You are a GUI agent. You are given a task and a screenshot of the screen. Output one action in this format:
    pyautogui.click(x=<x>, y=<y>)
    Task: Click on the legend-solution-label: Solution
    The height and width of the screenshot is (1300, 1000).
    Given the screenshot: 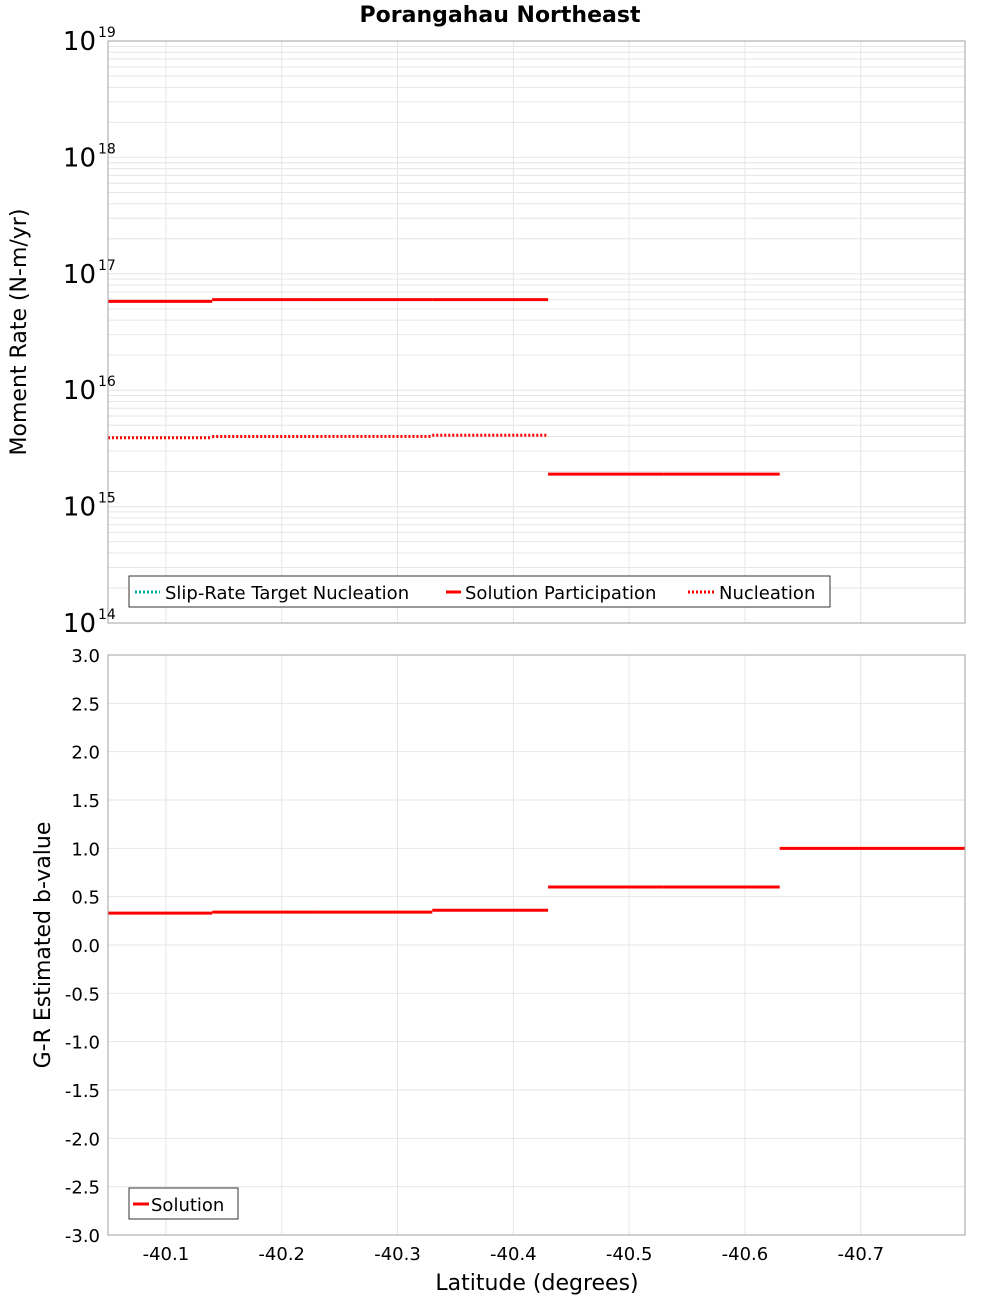 What is the action you would take?
    pyautogui.click(x=187, y=1205)
    